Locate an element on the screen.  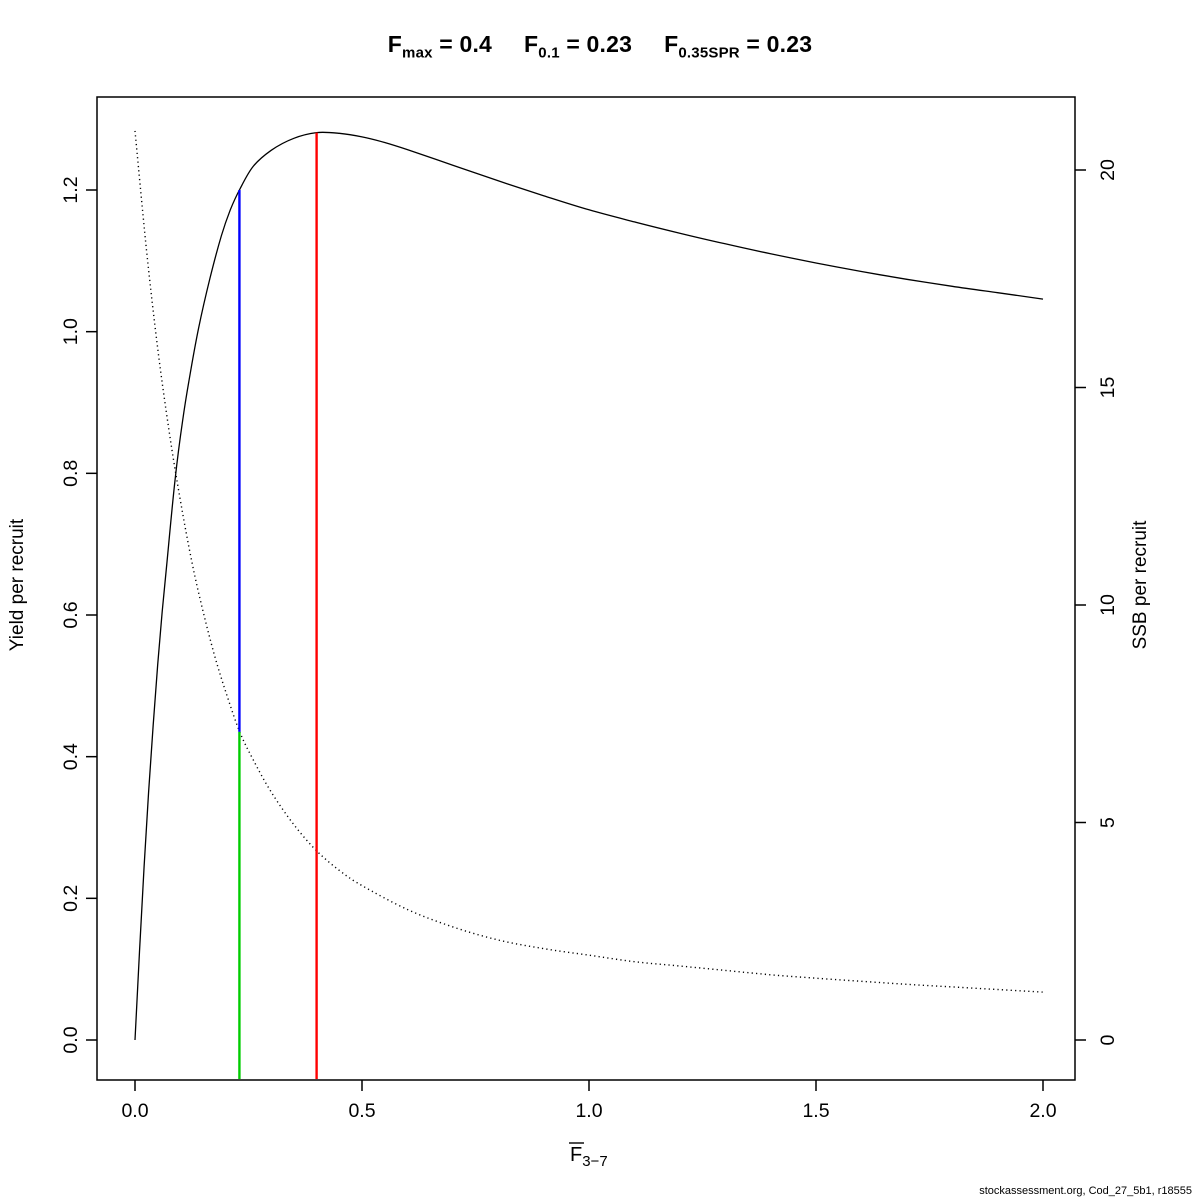
y-left-tick-label: 0.4 is located at coordinates (71, 756).